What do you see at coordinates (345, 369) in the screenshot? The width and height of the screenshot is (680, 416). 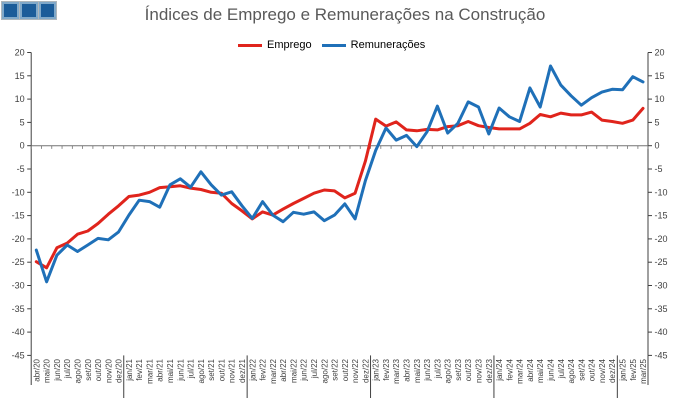 I see `x-tick-label: out/22` at bounding box center [345, 369].